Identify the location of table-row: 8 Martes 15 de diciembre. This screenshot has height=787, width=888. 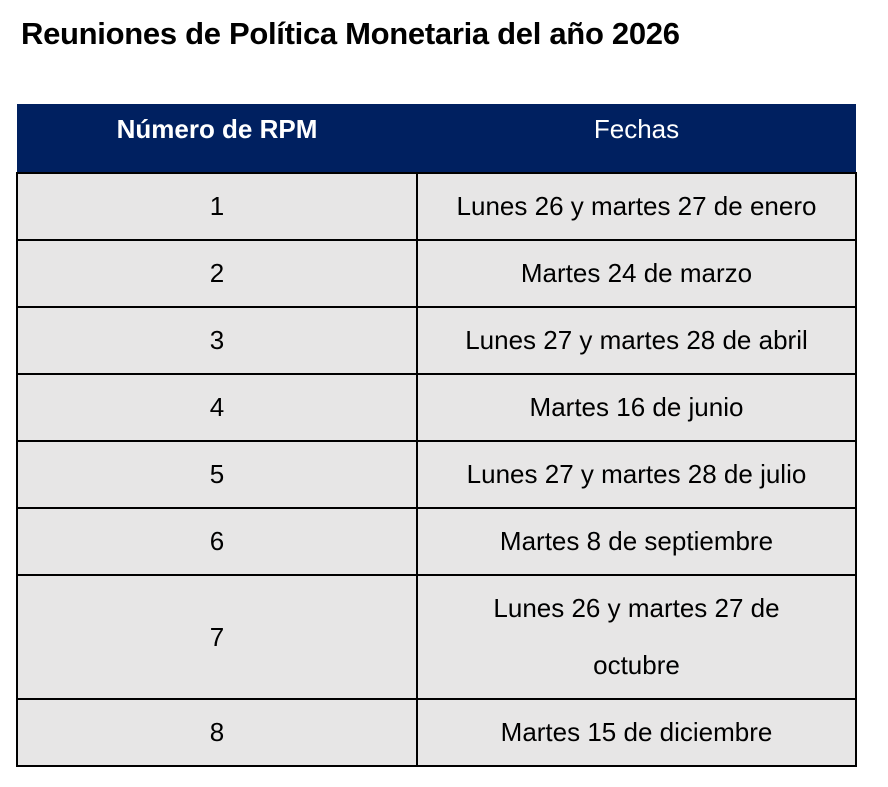
(436, 732).